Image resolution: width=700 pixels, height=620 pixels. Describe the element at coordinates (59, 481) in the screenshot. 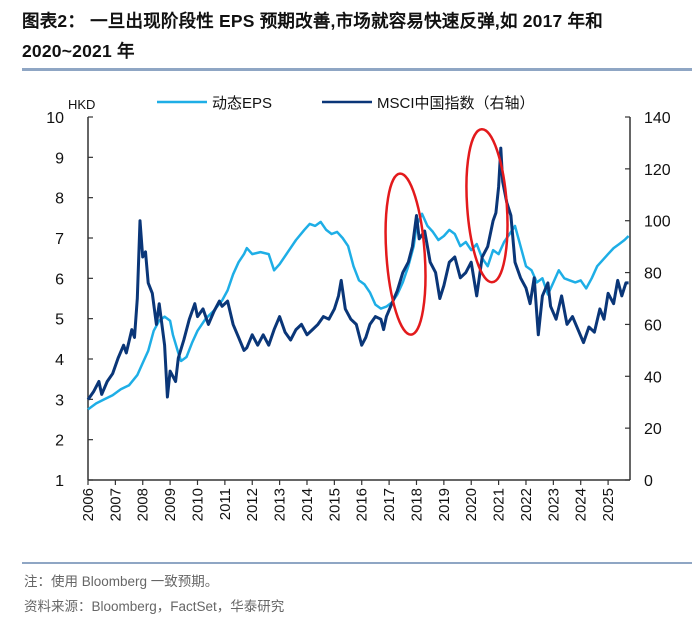

I see `left-tick-label: 1` at that location.